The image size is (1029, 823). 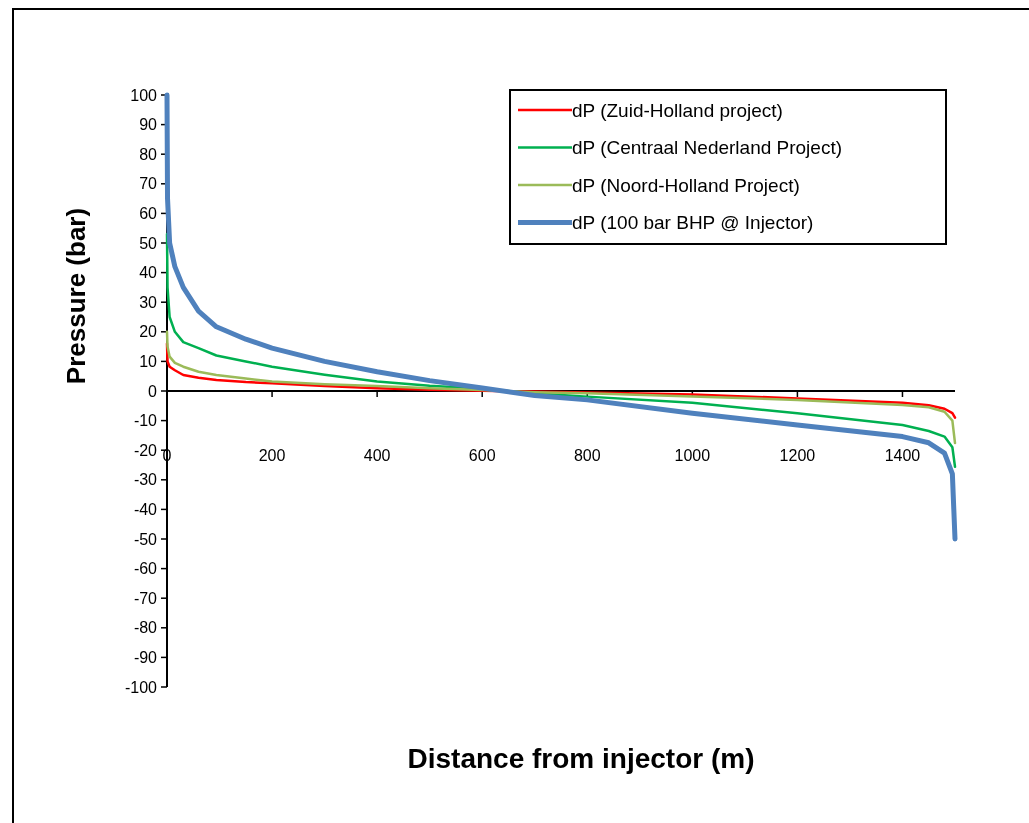 I want to click on x-axis-title: Distance from injector (m), so click(x=581, y=758).